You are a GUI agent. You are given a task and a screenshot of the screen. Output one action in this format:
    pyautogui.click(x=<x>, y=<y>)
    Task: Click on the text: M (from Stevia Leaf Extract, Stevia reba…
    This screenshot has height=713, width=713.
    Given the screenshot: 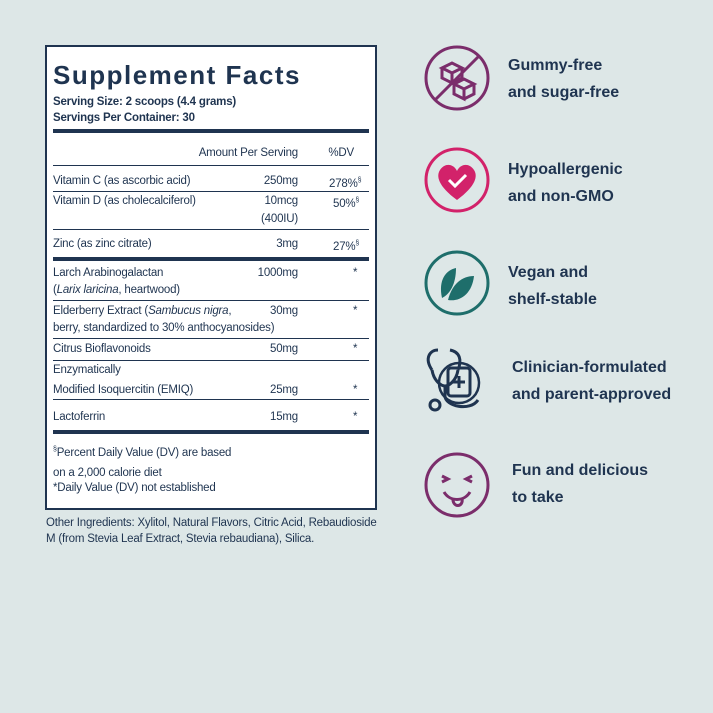 What is the action you would take?
    pyautogui.click(x=180, y=539)
    